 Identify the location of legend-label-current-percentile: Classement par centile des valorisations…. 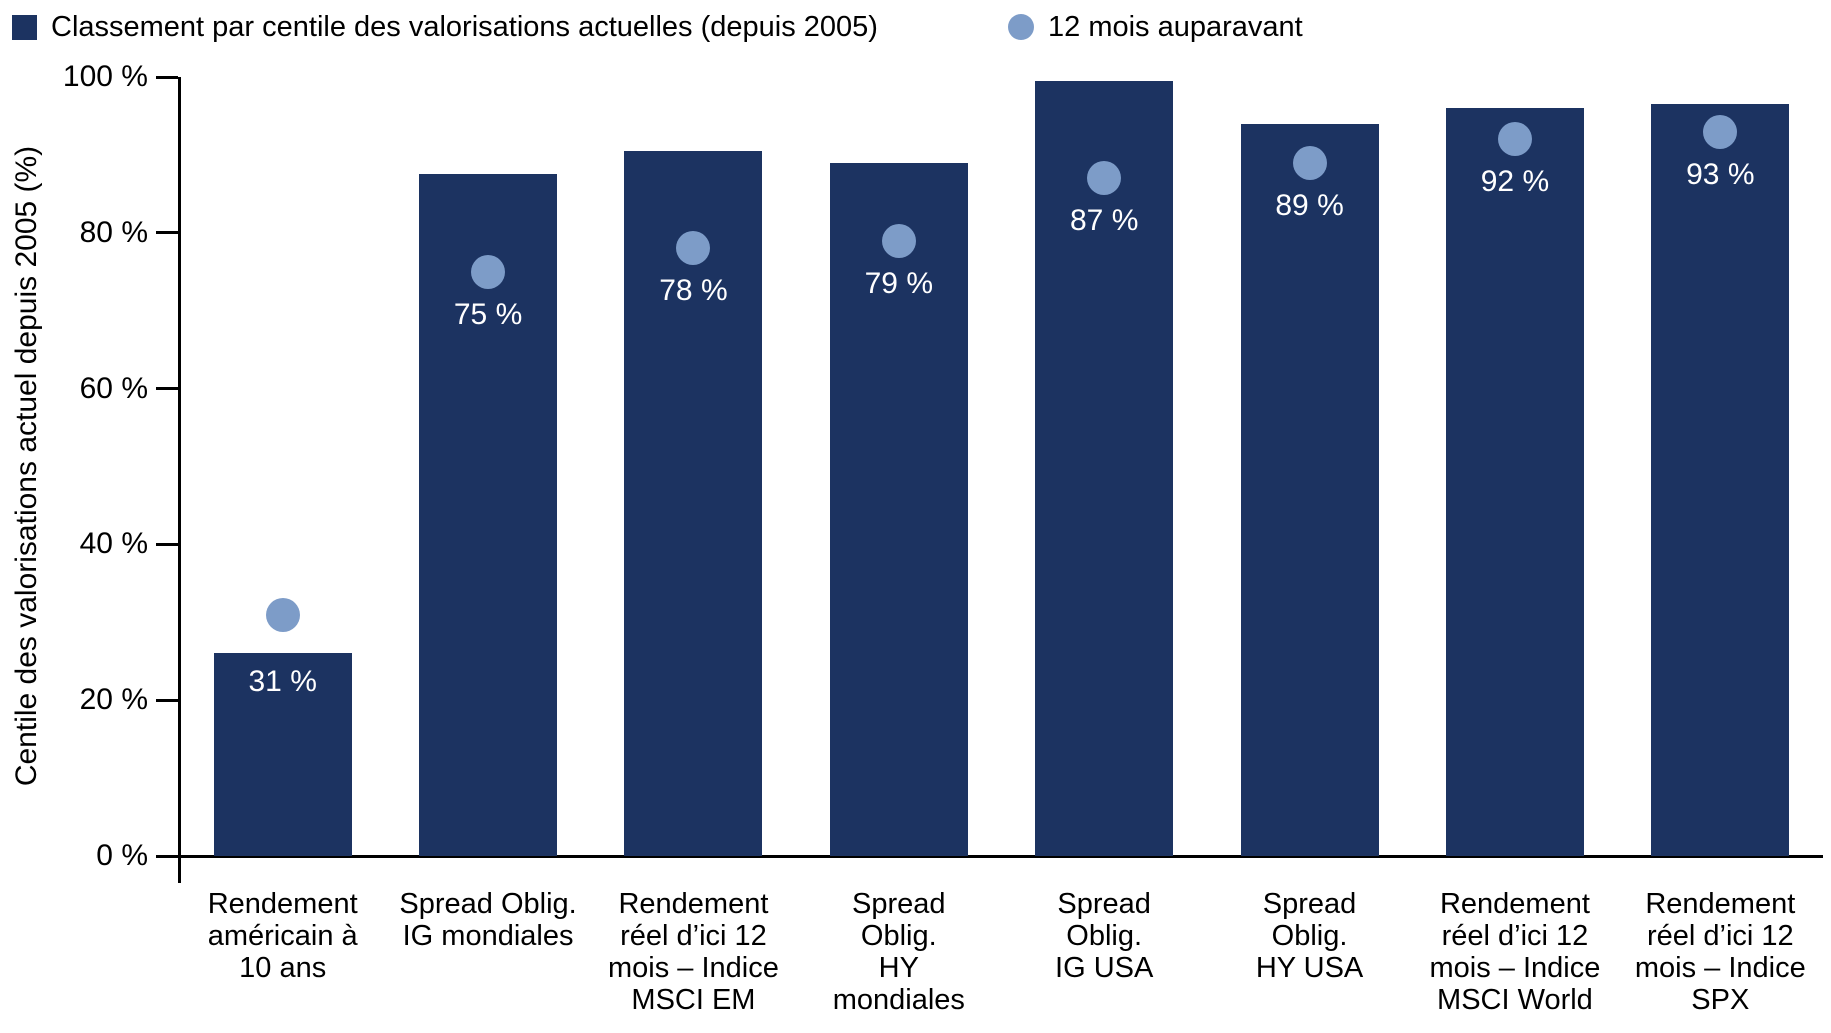
(464, 26).